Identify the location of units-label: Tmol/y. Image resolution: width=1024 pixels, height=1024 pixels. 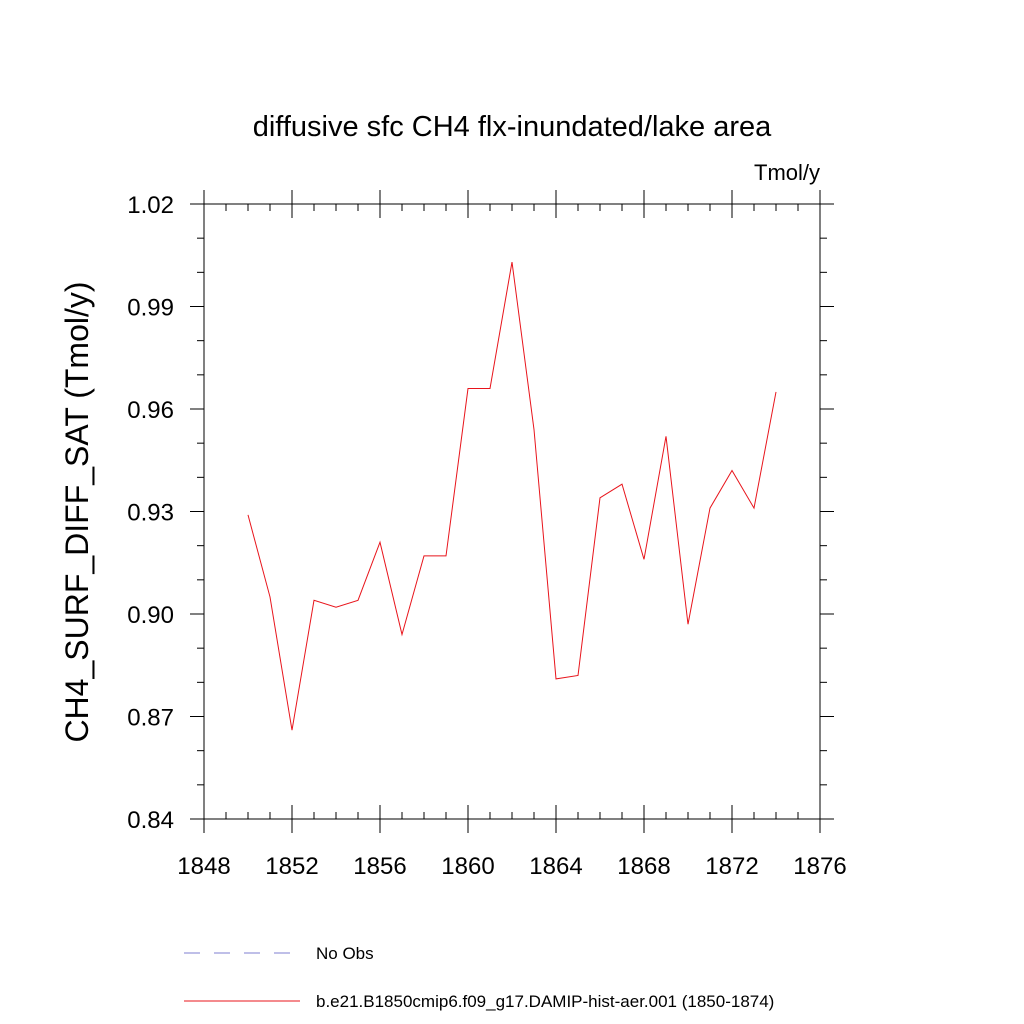
(787, 172).